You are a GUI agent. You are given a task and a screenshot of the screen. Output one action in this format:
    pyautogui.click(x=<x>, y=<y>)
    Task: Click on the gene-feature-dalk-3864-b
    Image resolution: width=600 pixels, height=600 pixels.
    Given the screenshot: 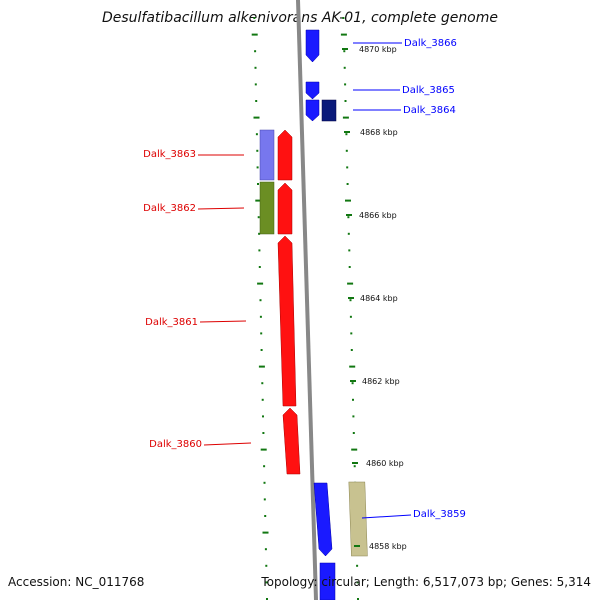 What is the action you would take?
    pyautogui.click(x=329, y=110)
    